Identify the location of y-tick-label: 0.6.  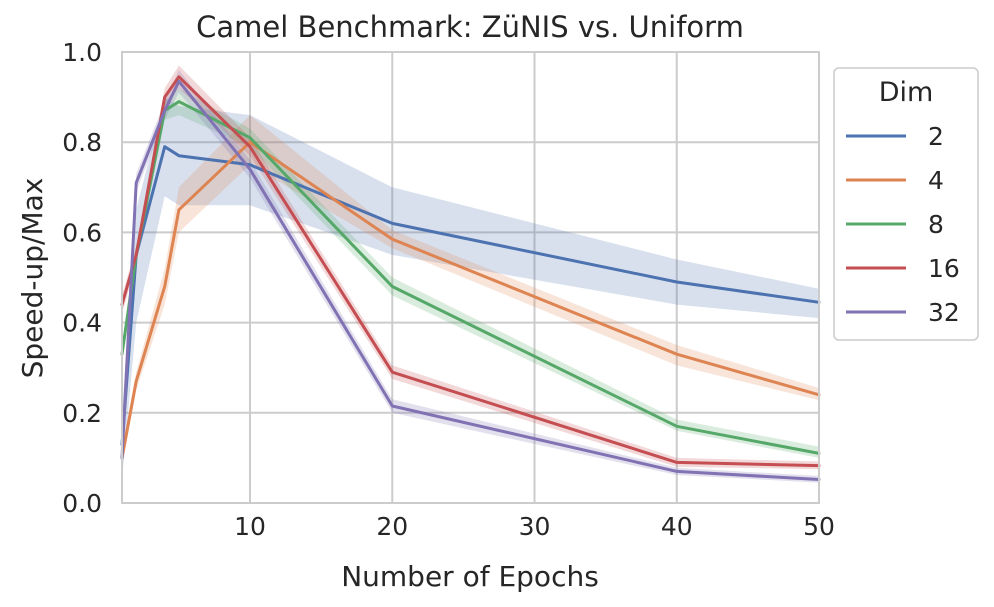
(82, 232).